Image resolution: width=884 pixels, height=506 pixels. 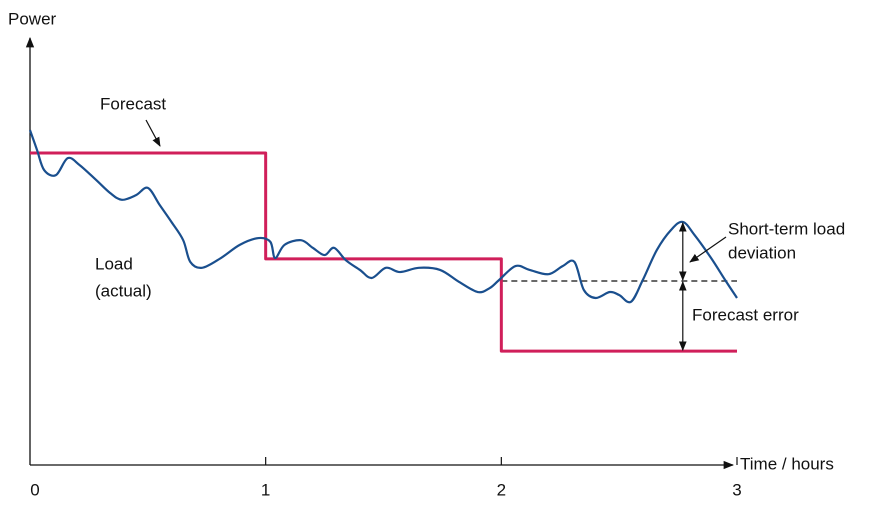 I want to click on series-label: Load, so click(x=114, y=263).